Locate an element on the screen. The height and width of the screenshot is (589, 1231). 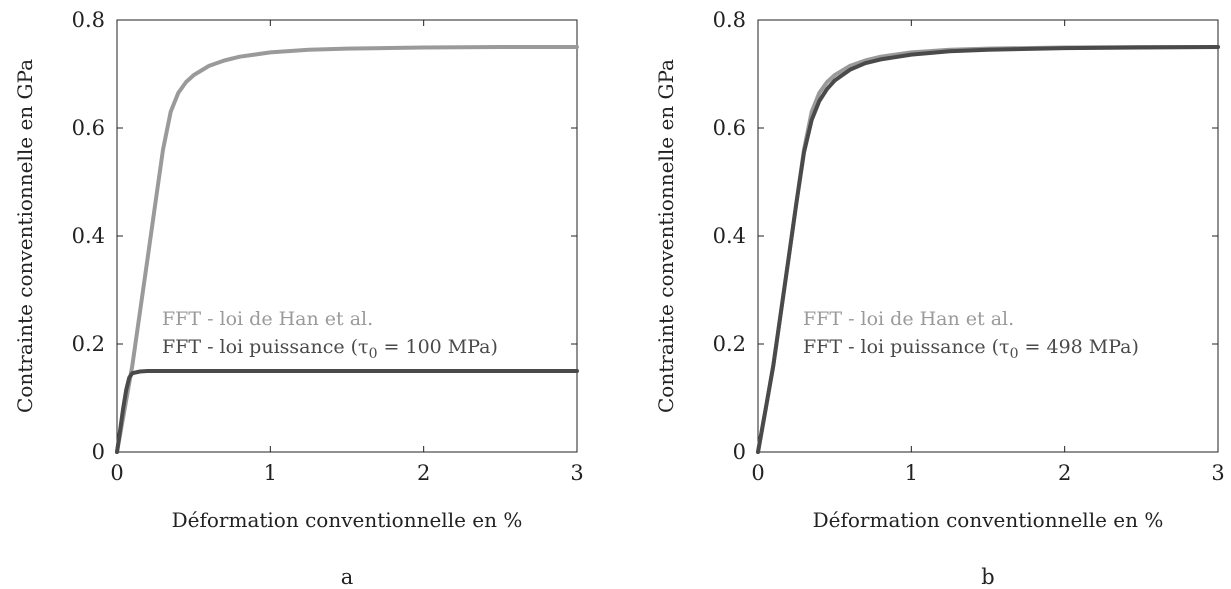
panel-caption: b is located at coordinates (987, 577).